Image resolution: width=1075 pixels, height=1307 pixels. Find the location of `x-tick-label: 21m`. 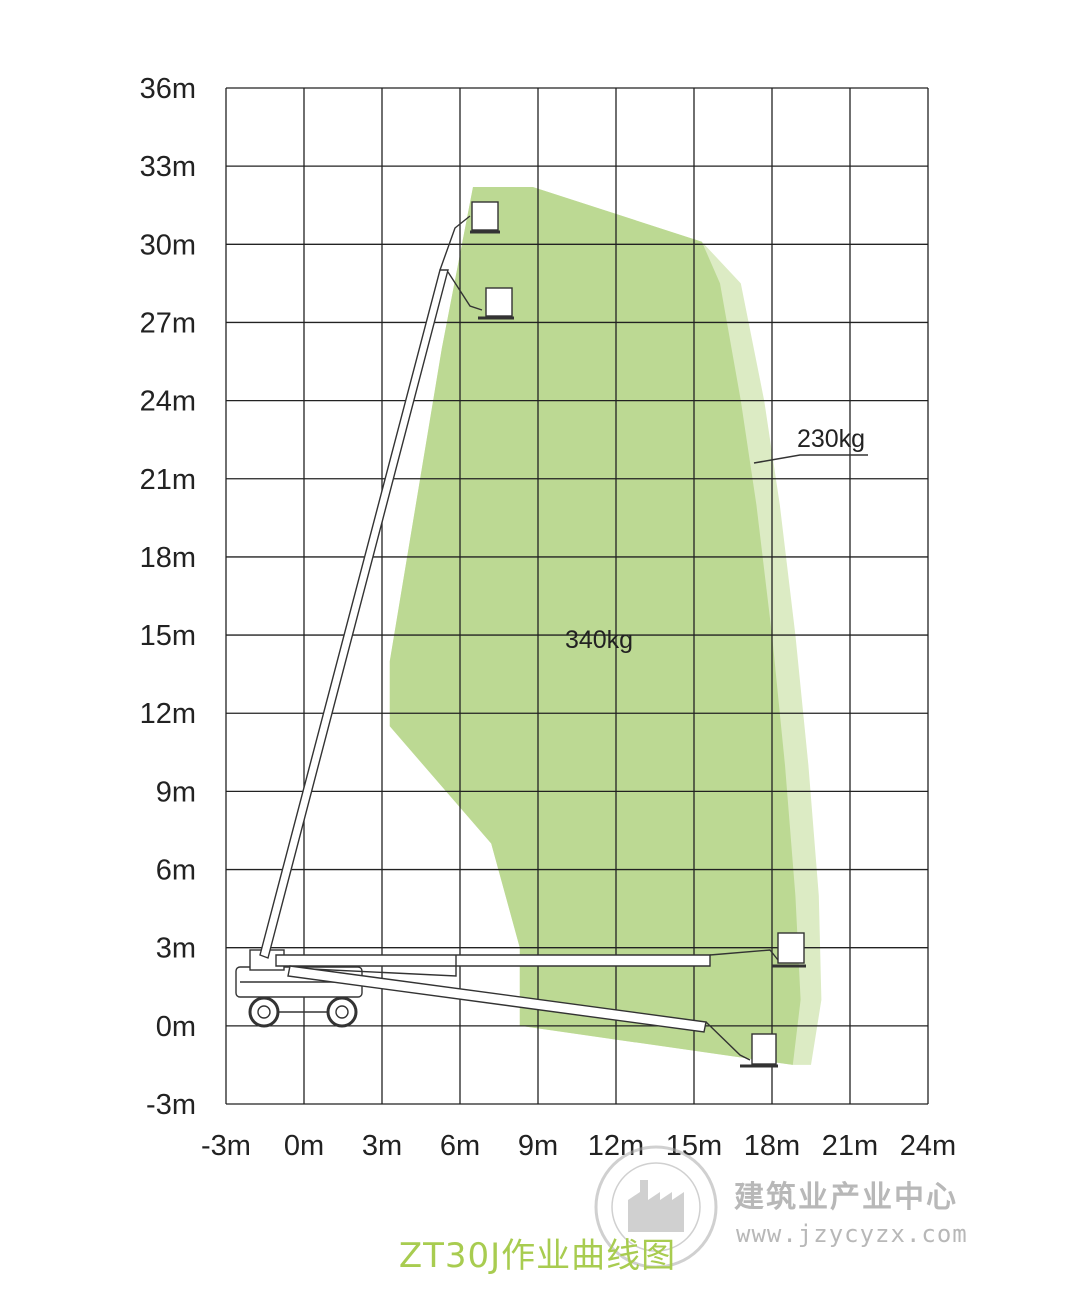

x-tick-label: 21m is located at coordinates (850, 1146).